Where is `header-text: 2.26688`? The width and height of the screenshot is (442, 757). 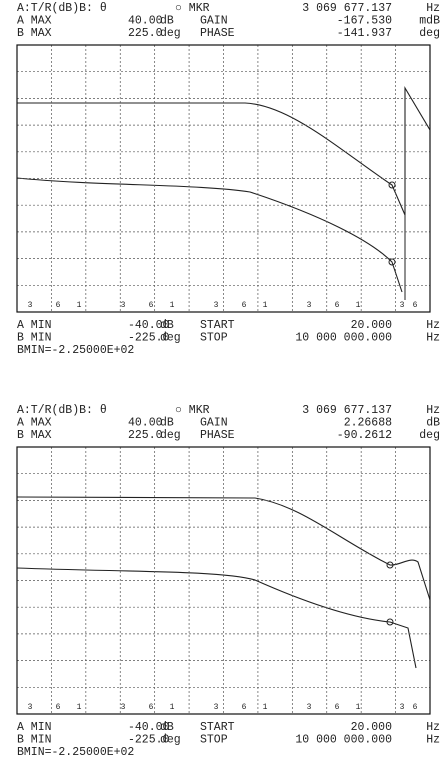
header-text: 2.26688 is located at coordinates (368, 423).